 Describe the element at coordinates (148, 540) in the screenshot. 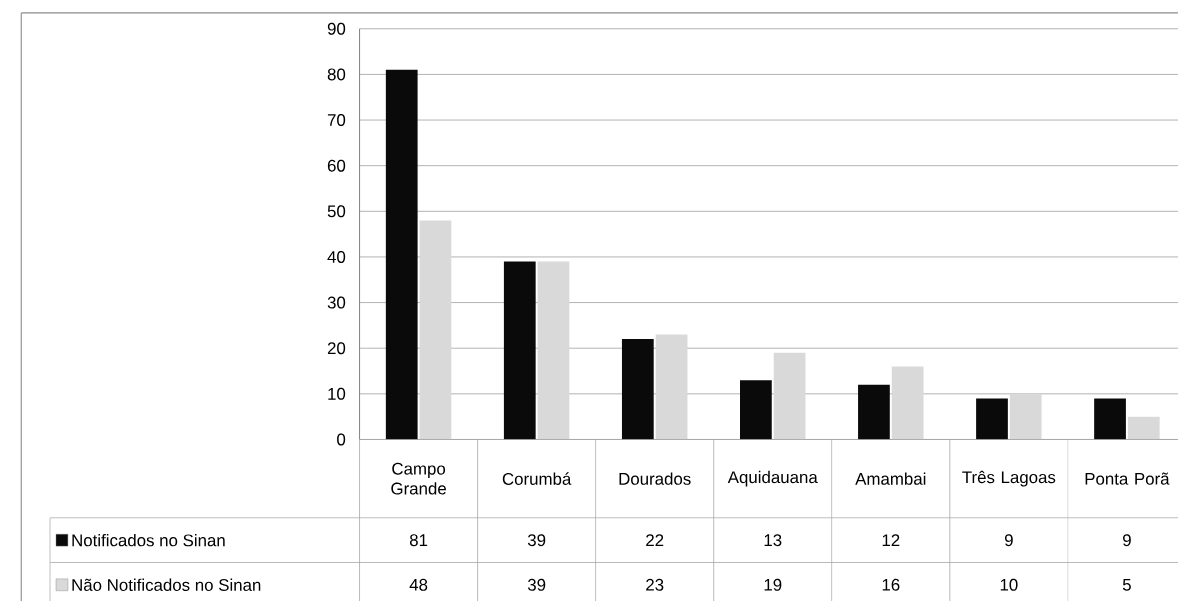

I see `legend-label: Notificados no Sinan` at that location.